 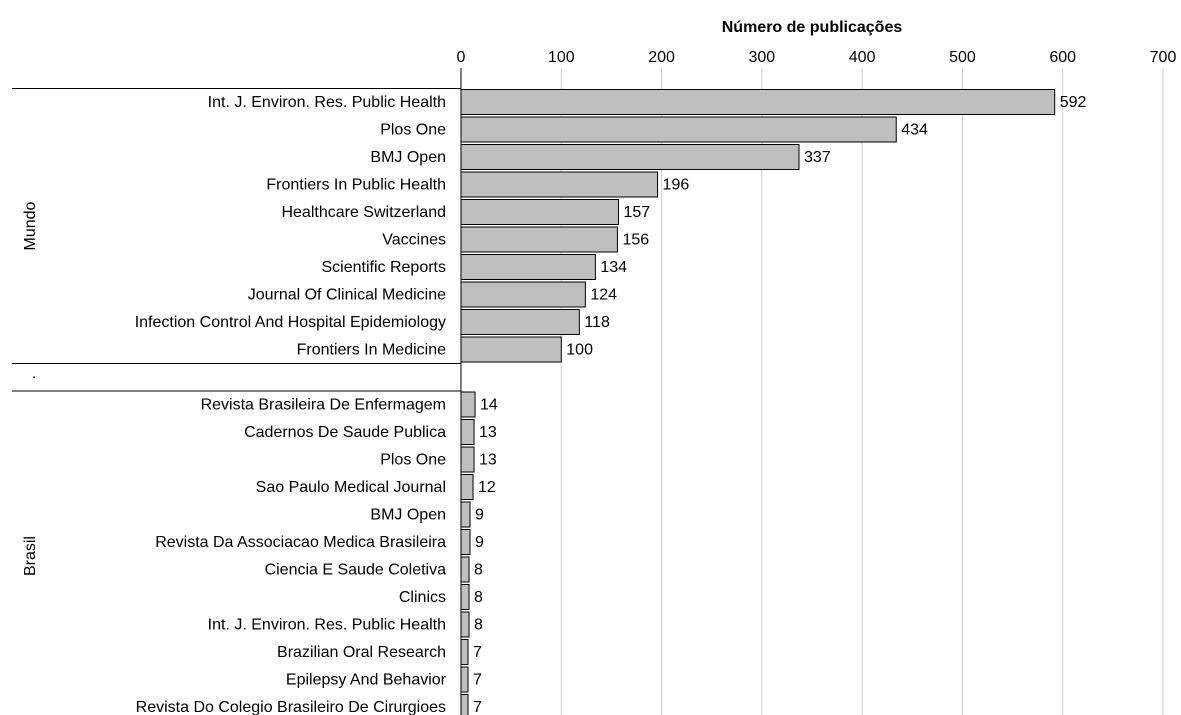 I want to click on value-label: 196, so click(x=676, y=185).